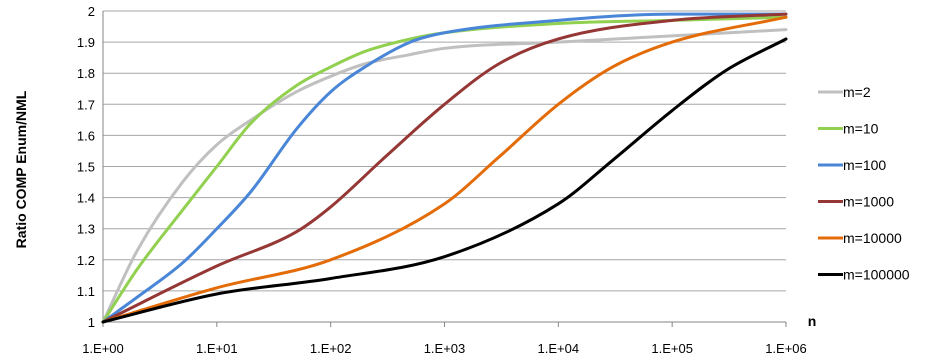  What do you see at coordinates (786, 348) in the screenshot?
I see `x-tick-label: 1.E+06` at bounding box center [786, 348].